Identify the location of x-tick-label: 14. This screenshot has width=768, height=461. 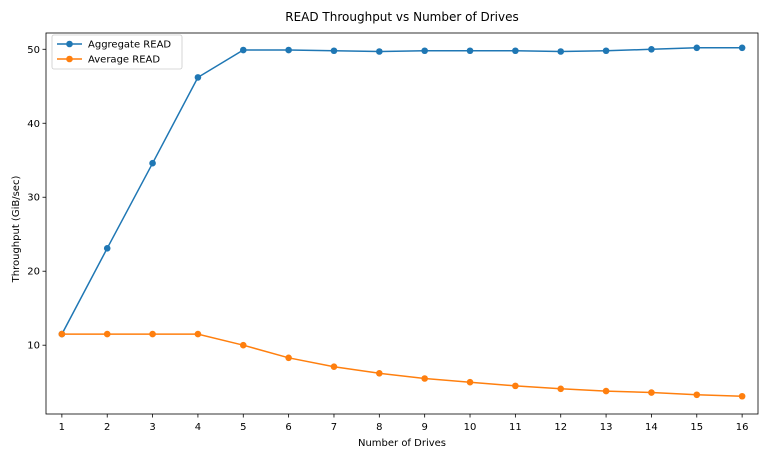
(651, 427).